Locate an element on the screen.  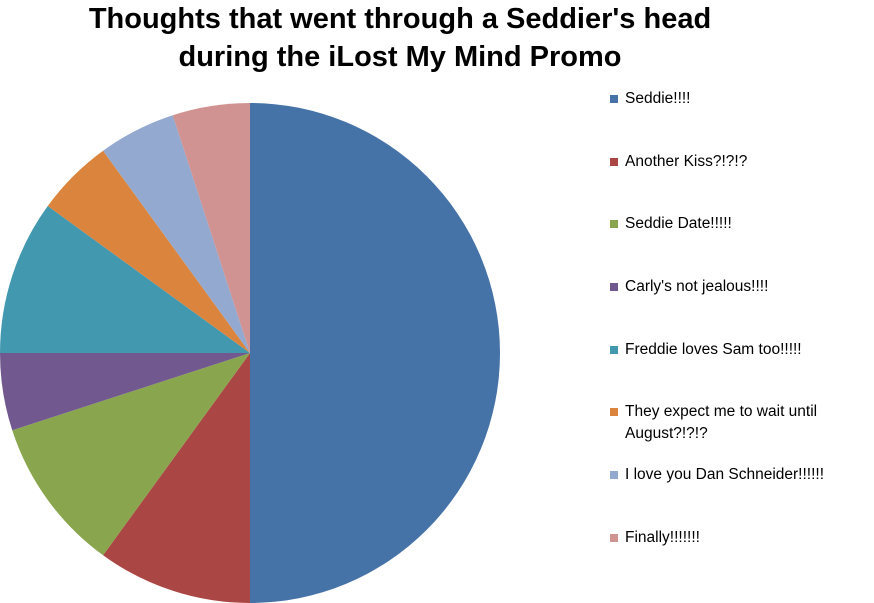
legend-item: Another Kiss?!?!? is located at coordinates (741, 182).